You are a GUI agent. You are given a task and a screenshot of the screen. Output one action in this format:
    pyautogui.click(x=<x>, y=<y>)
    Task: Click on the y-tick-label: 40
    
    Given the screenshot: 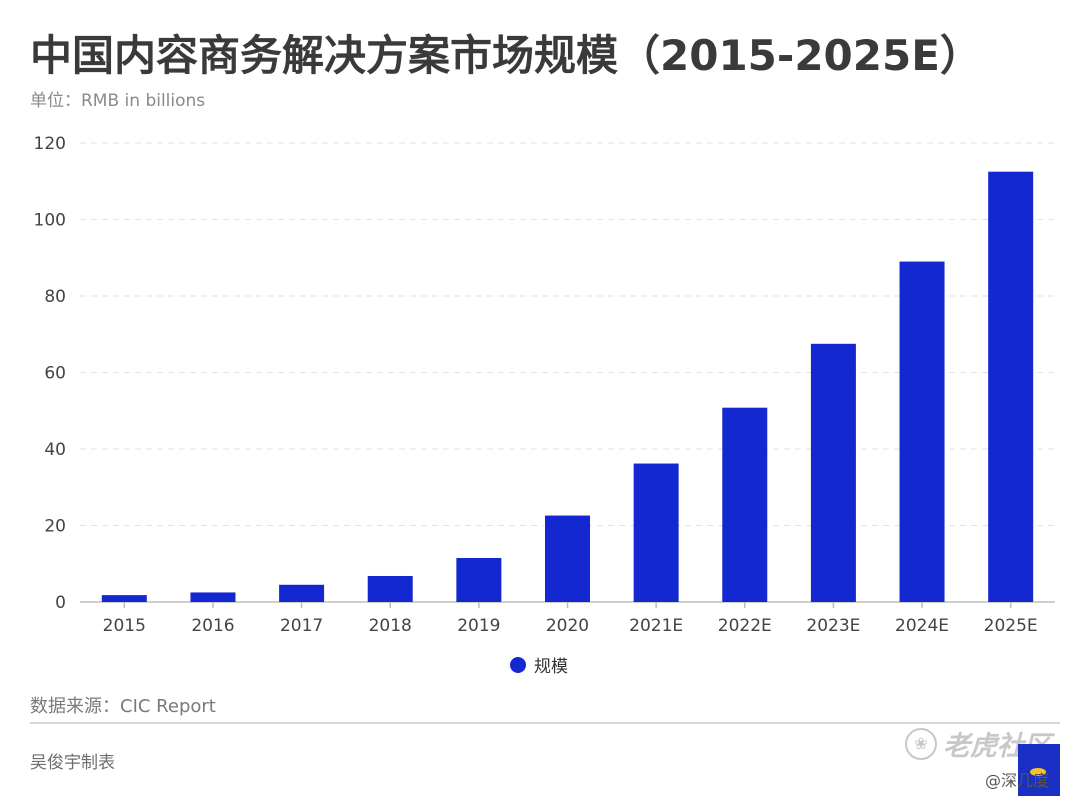 What is the action you would take?
    pyautogui.click(x=55, y=450)
    